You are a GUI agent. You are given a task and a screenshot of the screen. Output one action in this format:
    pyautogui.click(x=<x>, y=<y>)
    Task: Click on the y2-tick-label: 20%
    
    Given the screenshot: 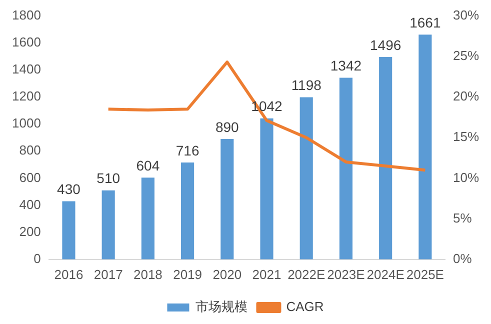 What is the action you would take?
    pyautogui.click(x=466, y=96)
    